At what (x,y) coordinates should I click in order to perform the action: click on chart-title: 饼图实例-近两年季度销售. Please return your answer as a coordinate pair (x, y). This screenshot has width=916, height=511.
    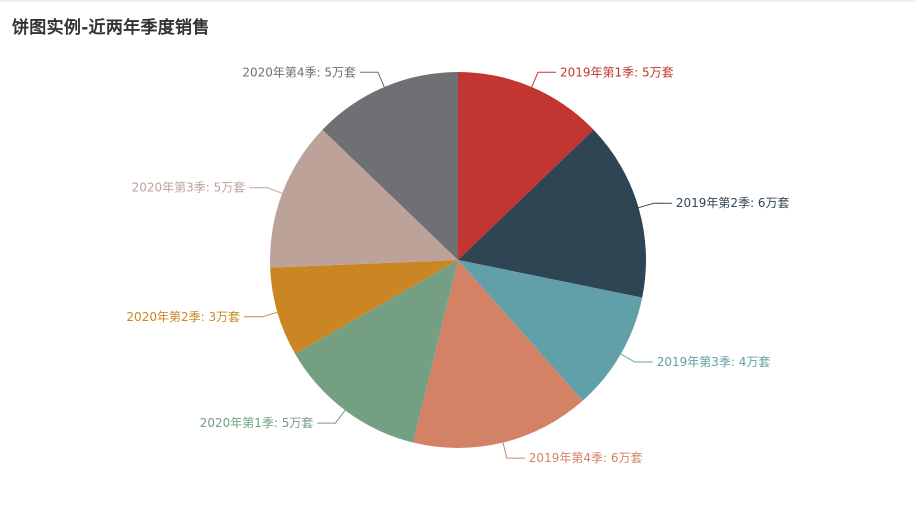
    Looking at the image, I should click on (111, 28).